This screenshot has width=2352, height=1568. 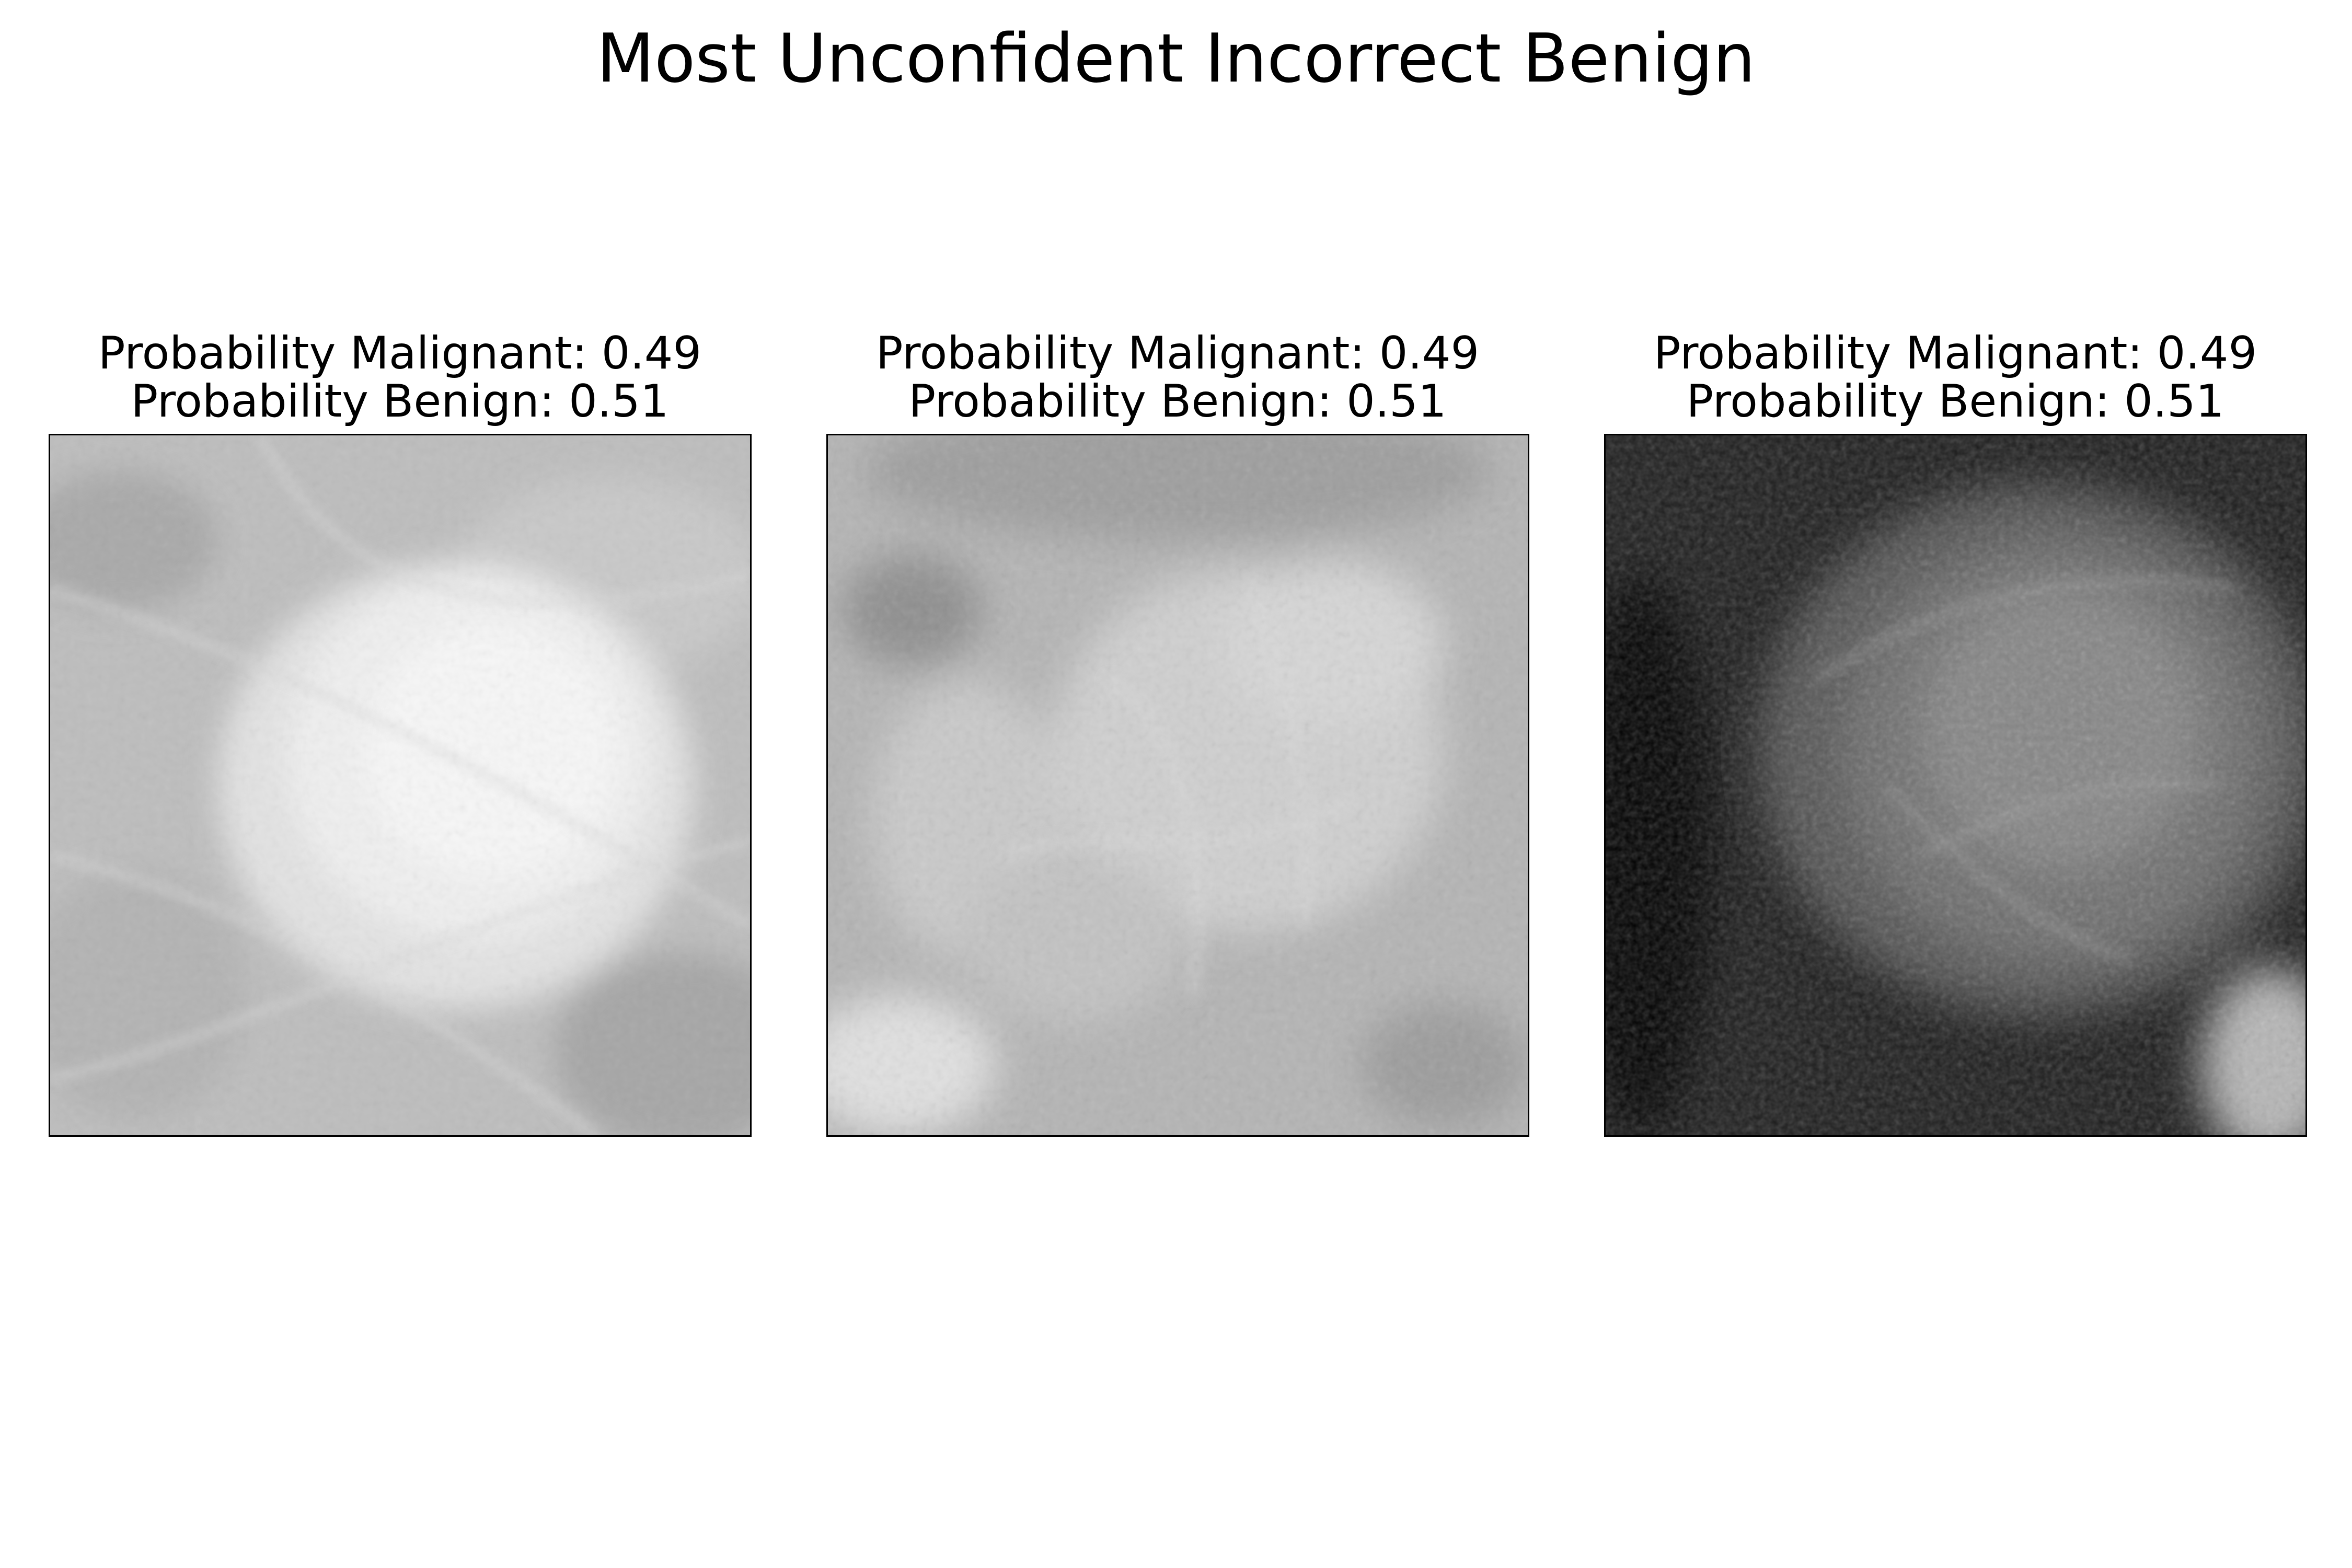 What do you see at coordinates (1177, 401) in the screenshot?
I see `panel-2-probability-benign: Probability Benign: 0.51` at bounding box center [1177, 401].